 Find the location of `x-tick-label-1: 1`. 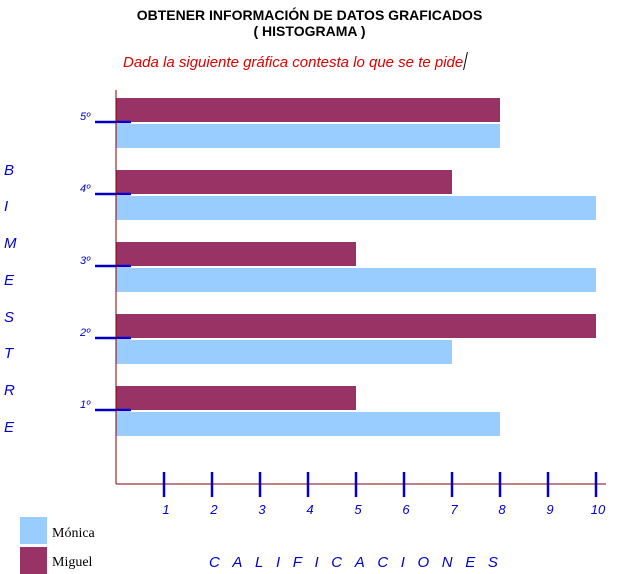

x-tick-label-1: 1 is located at coordinates (165, 509).